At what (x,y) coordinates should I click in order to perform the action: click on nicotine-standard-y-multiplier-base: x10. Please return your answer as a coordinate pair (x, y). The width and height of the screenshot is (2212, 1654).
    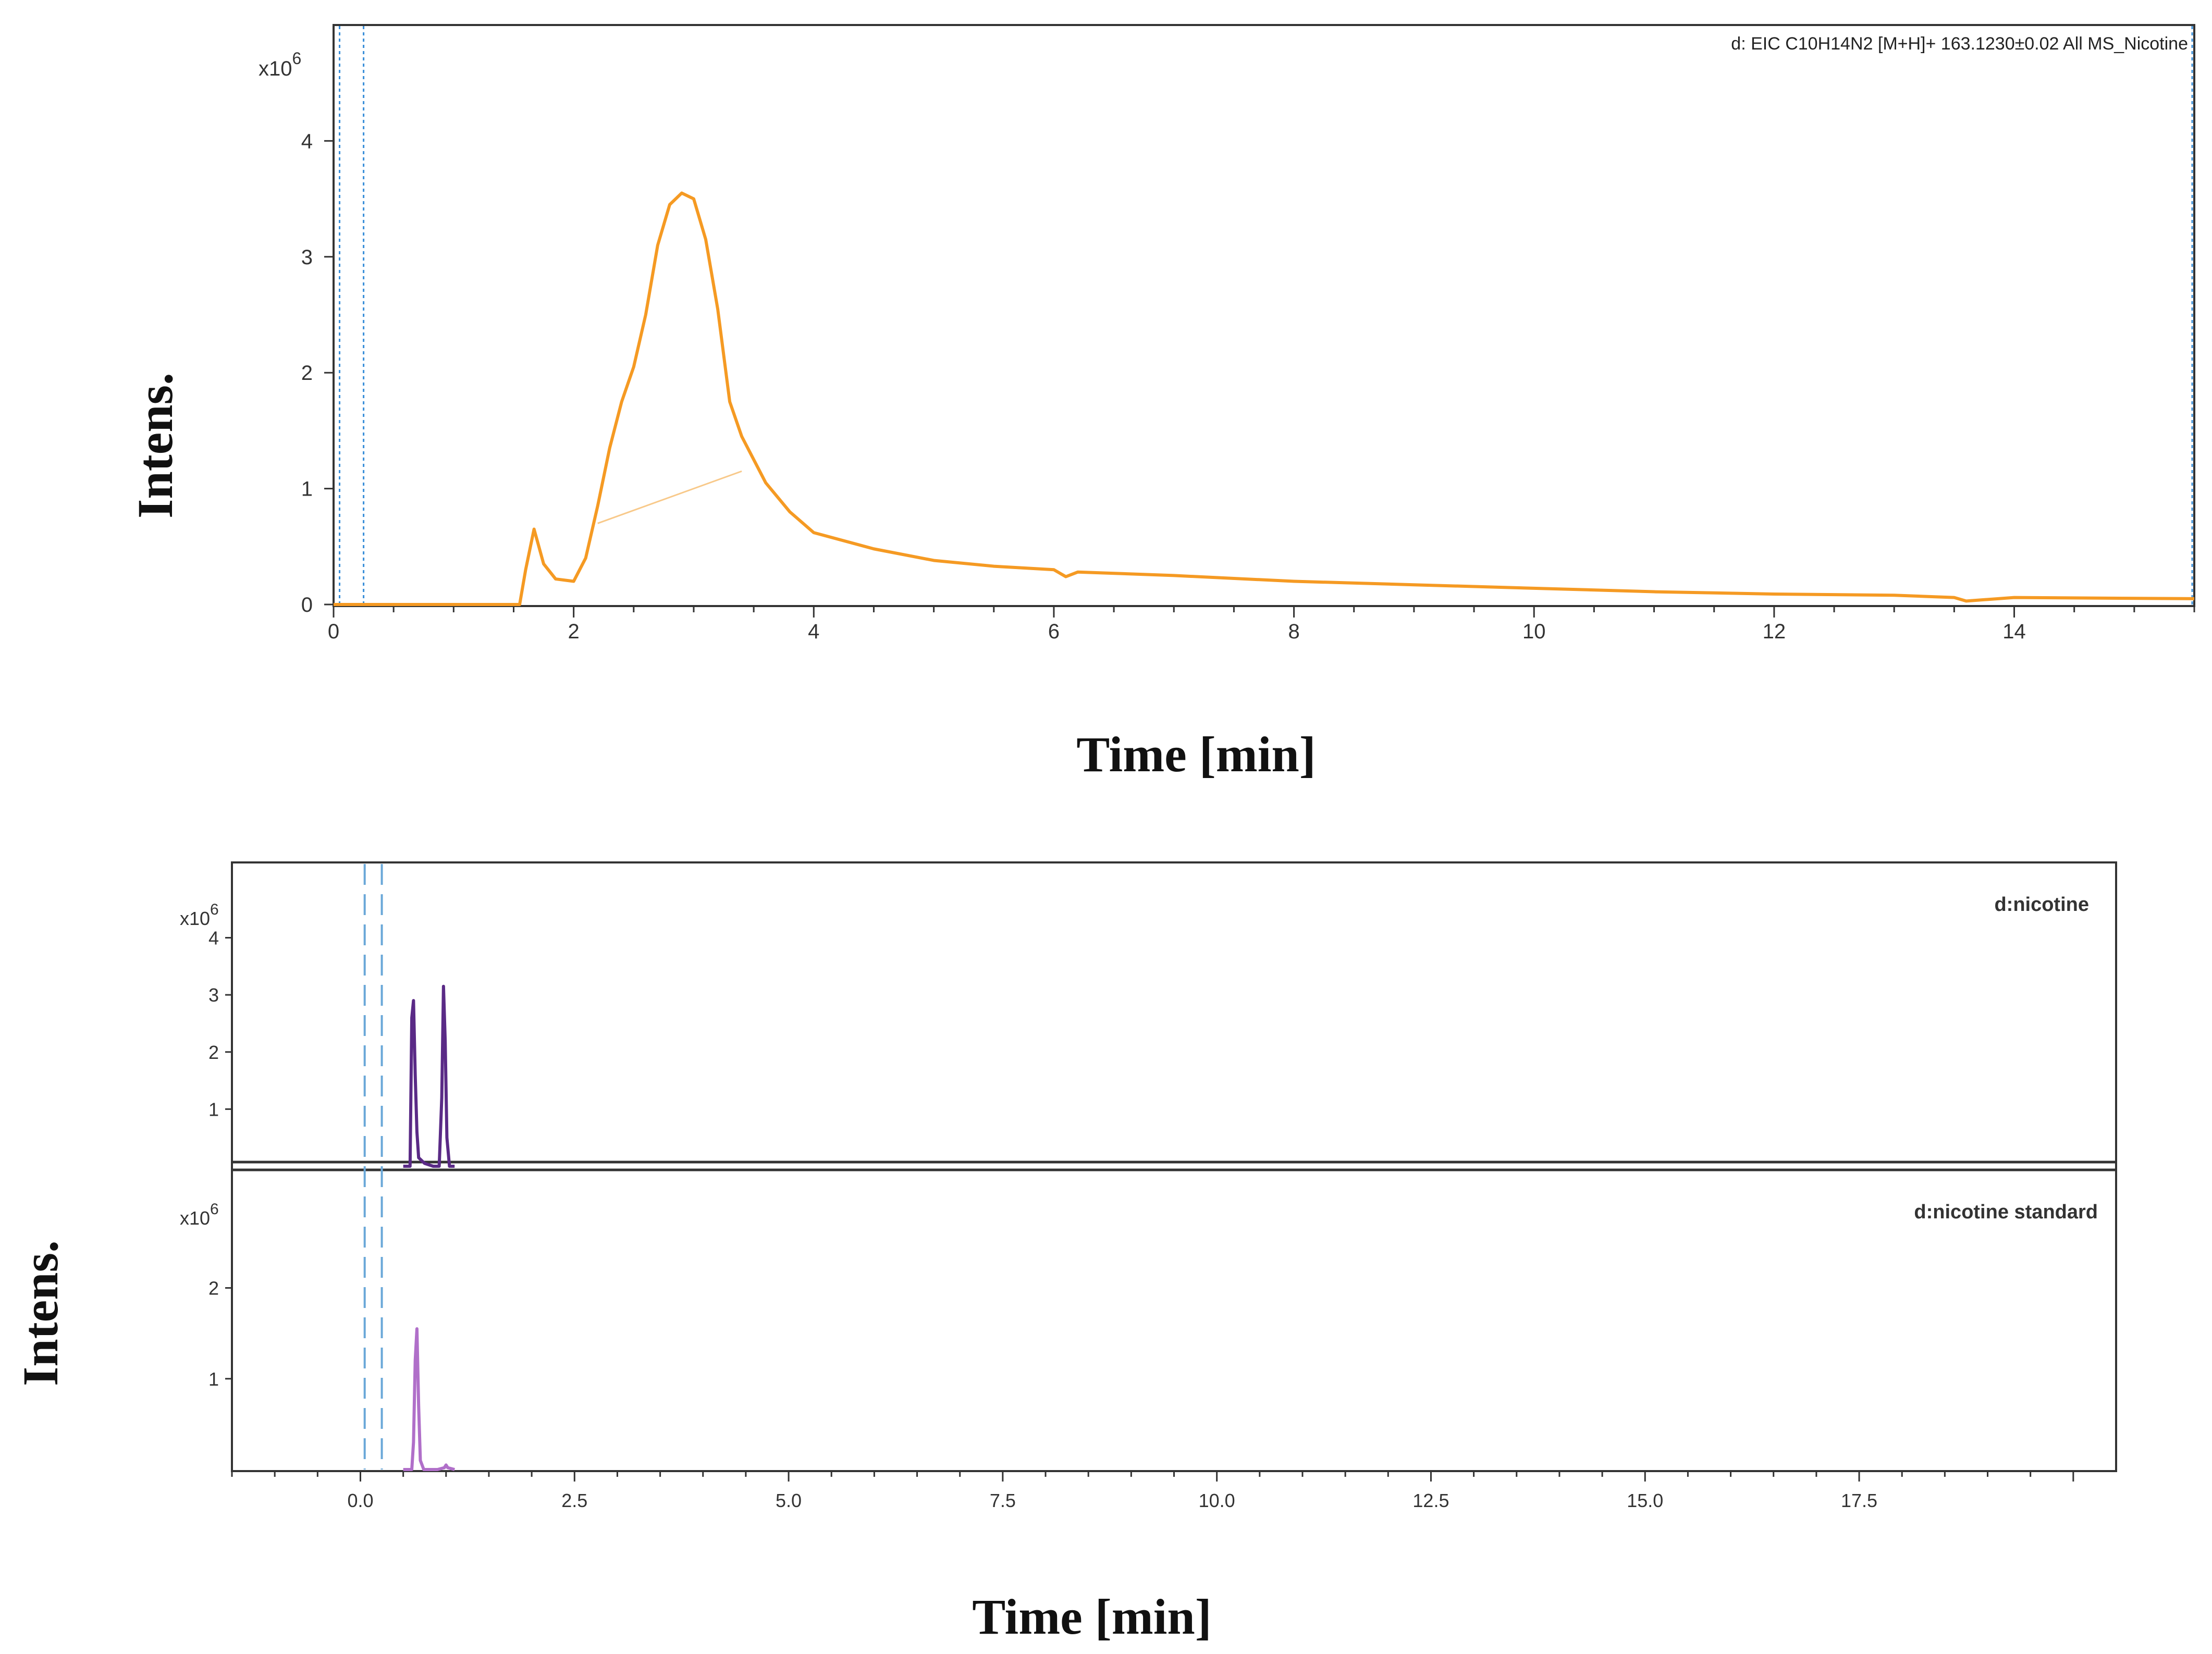
    Looking at the image, I should click on (195, 1218).